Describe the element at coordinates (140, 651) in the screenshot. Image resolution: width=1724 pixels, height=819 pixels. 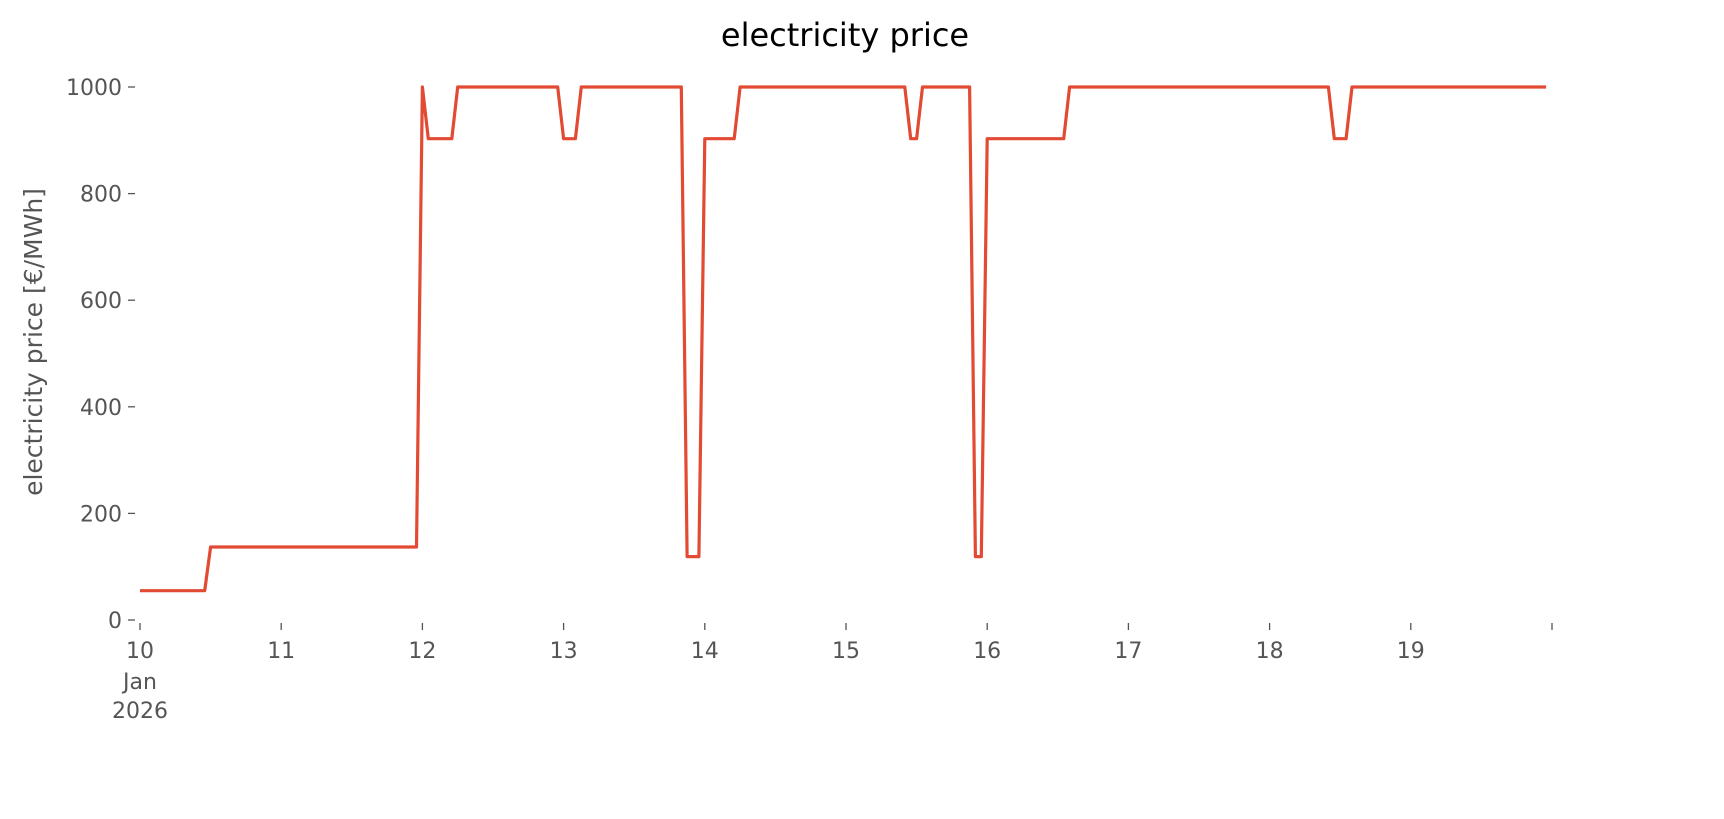
I see `x-tick-label: 10` at that location.